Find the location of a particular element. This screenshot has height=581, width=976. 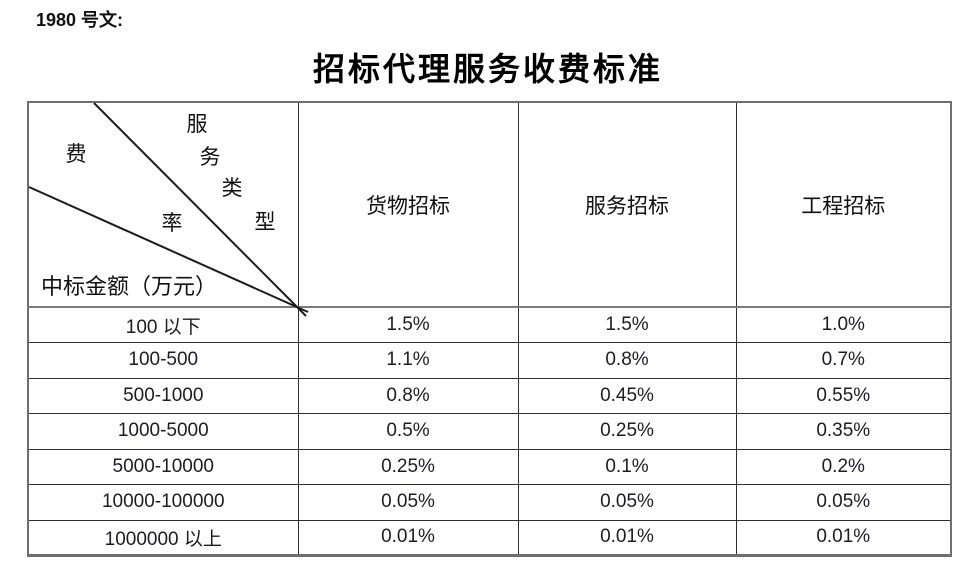

rate-cell: 0.55% is located at coordinates (843, 395).